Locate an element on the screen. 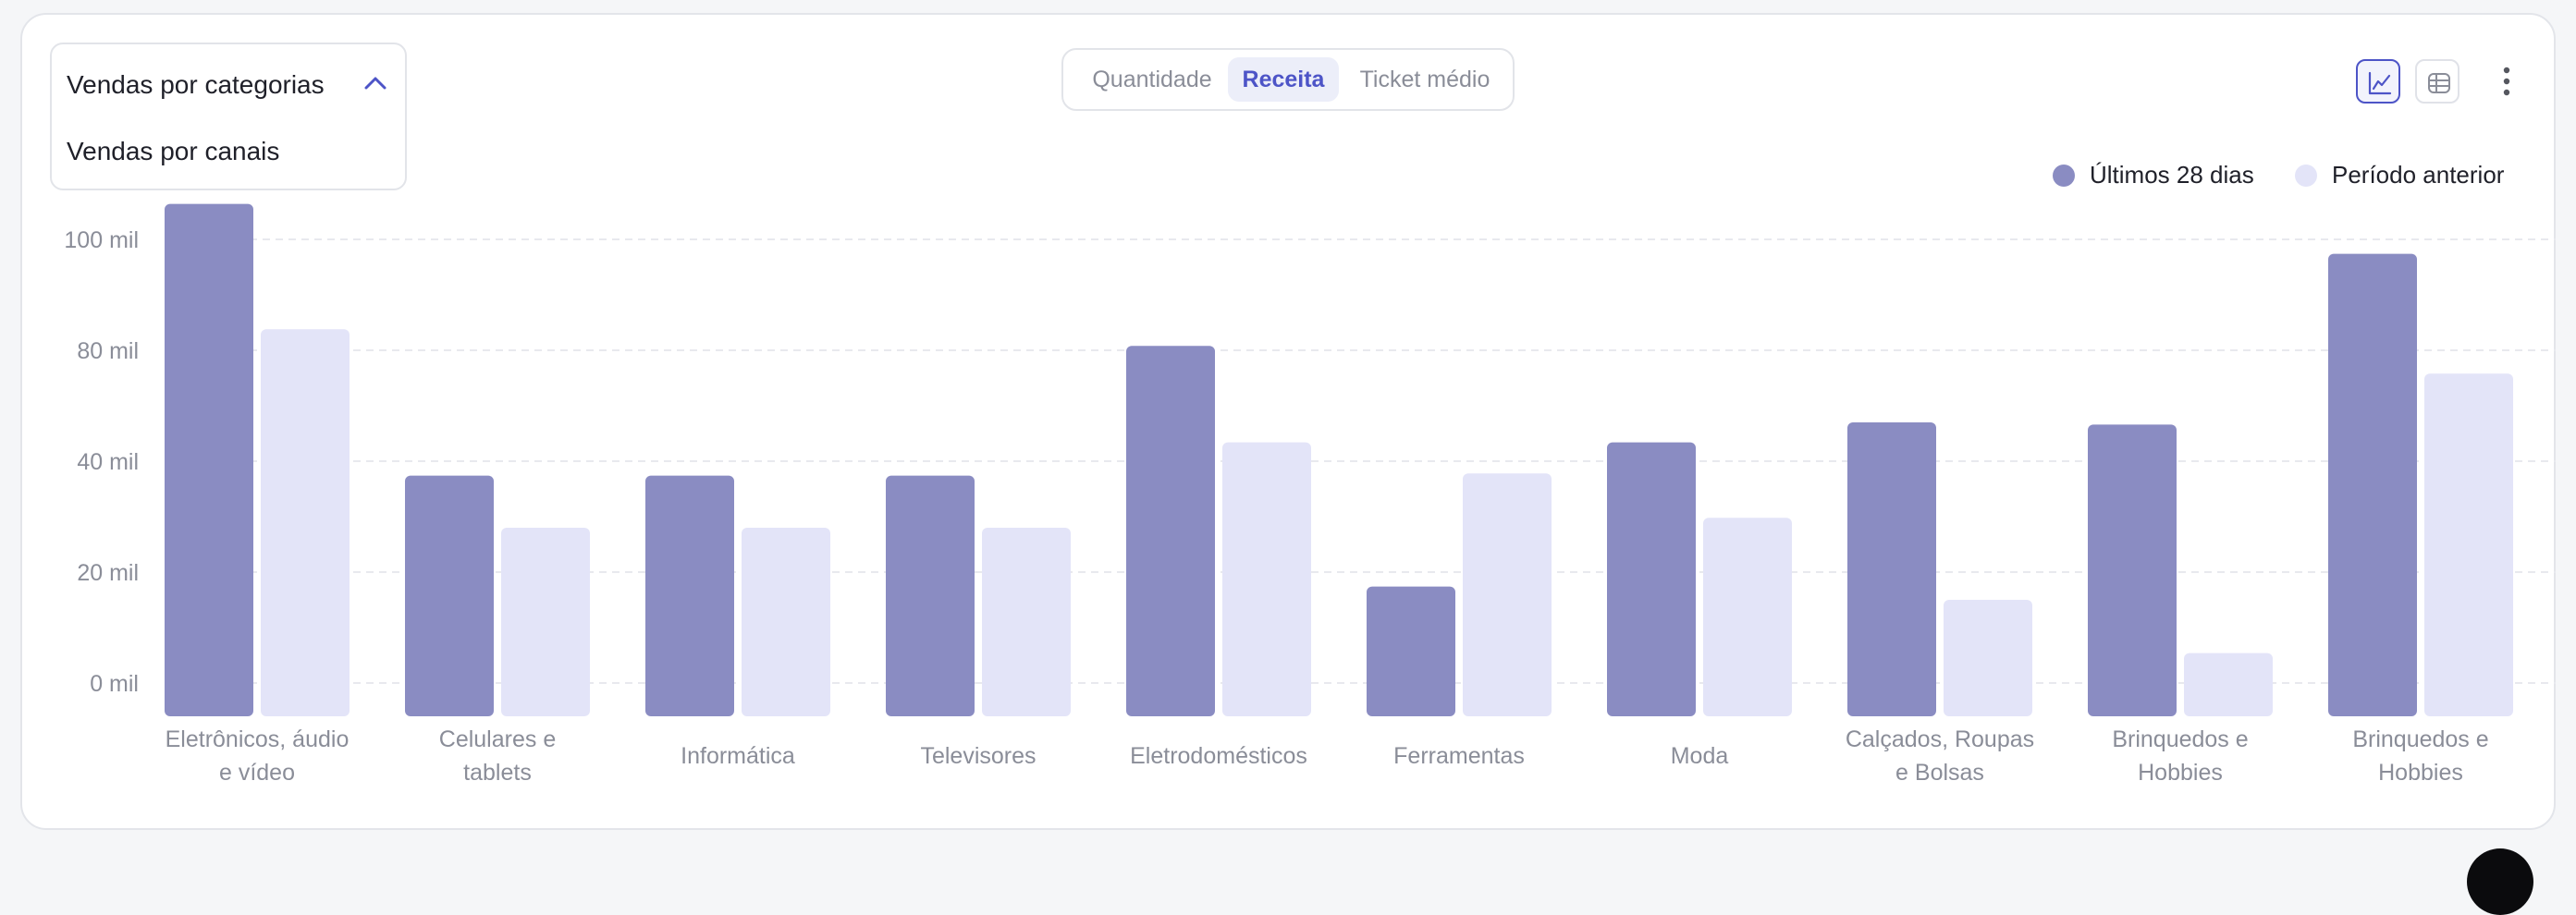  x-tick-label: e Bolsas is located at coordinates (1940, 773).